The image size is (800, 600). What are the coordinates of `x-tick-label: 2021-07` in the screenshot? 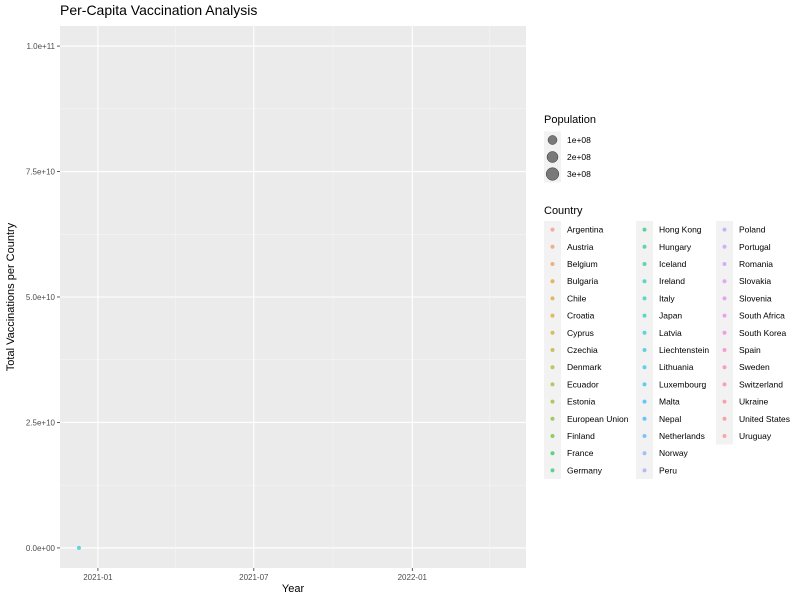 It's located at (254, 577).